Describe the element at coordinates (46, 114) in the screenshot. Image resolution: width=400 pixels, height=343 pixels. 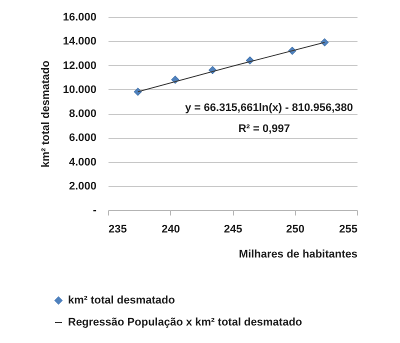
I see `y-axis-title: km² total desmatado` at that location.